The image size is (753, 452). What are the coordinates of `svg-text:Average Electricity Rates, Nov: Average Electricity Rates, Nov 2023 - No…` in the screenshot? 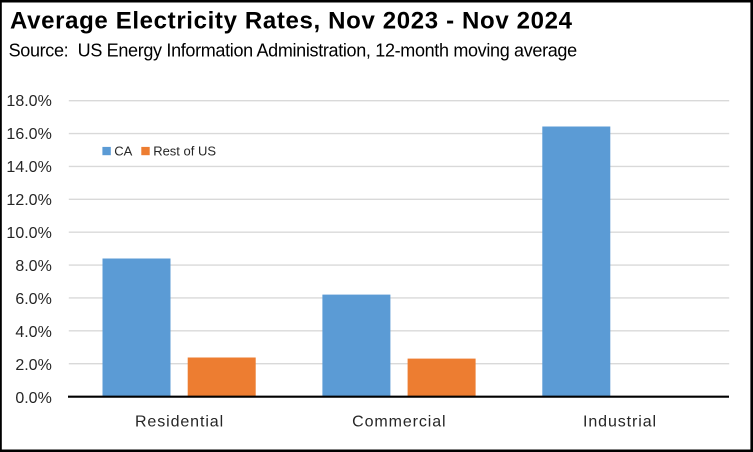 It's located at (291, 21).